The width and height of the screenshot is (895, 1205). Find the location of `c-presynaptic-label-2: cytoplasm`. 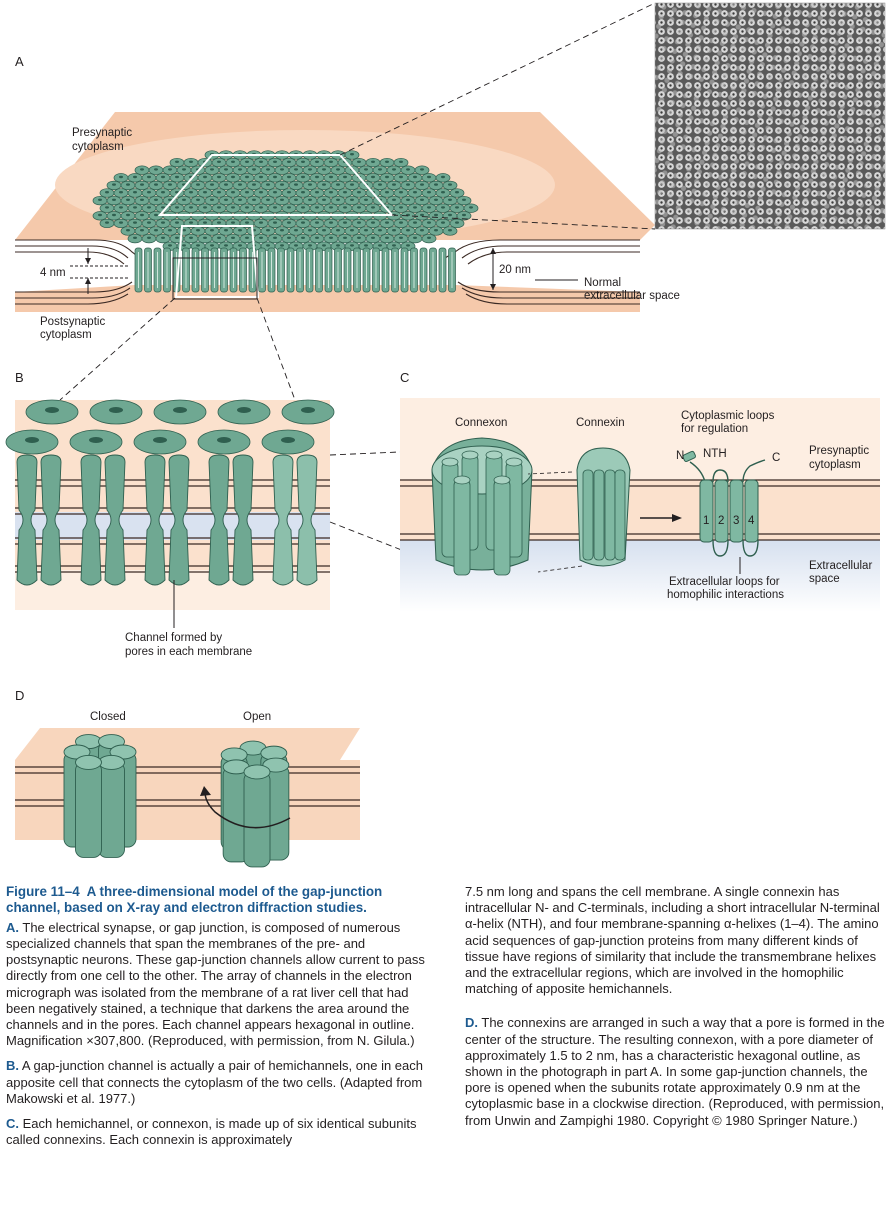

c-presynaptic-label-2: cytoplasm is located at coordinates (835, 465).